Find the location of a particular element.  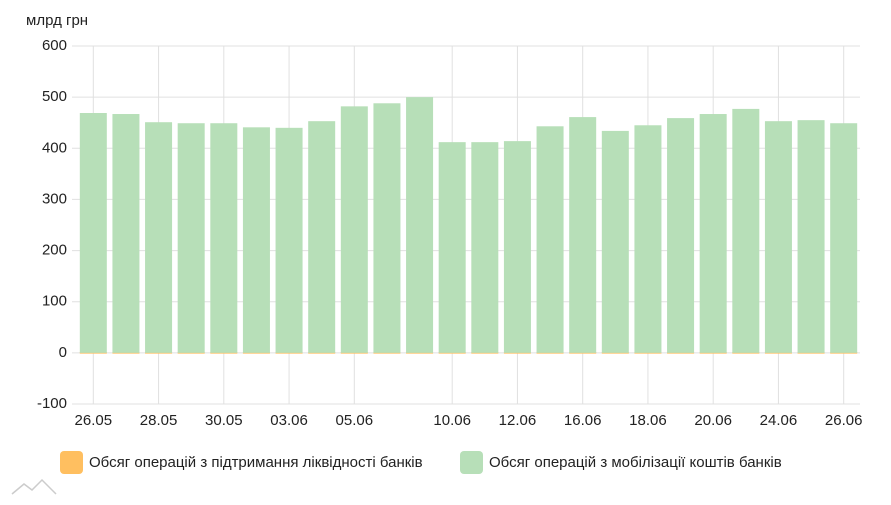

y-tick-label: 0 is located at coordinates (63, 352).